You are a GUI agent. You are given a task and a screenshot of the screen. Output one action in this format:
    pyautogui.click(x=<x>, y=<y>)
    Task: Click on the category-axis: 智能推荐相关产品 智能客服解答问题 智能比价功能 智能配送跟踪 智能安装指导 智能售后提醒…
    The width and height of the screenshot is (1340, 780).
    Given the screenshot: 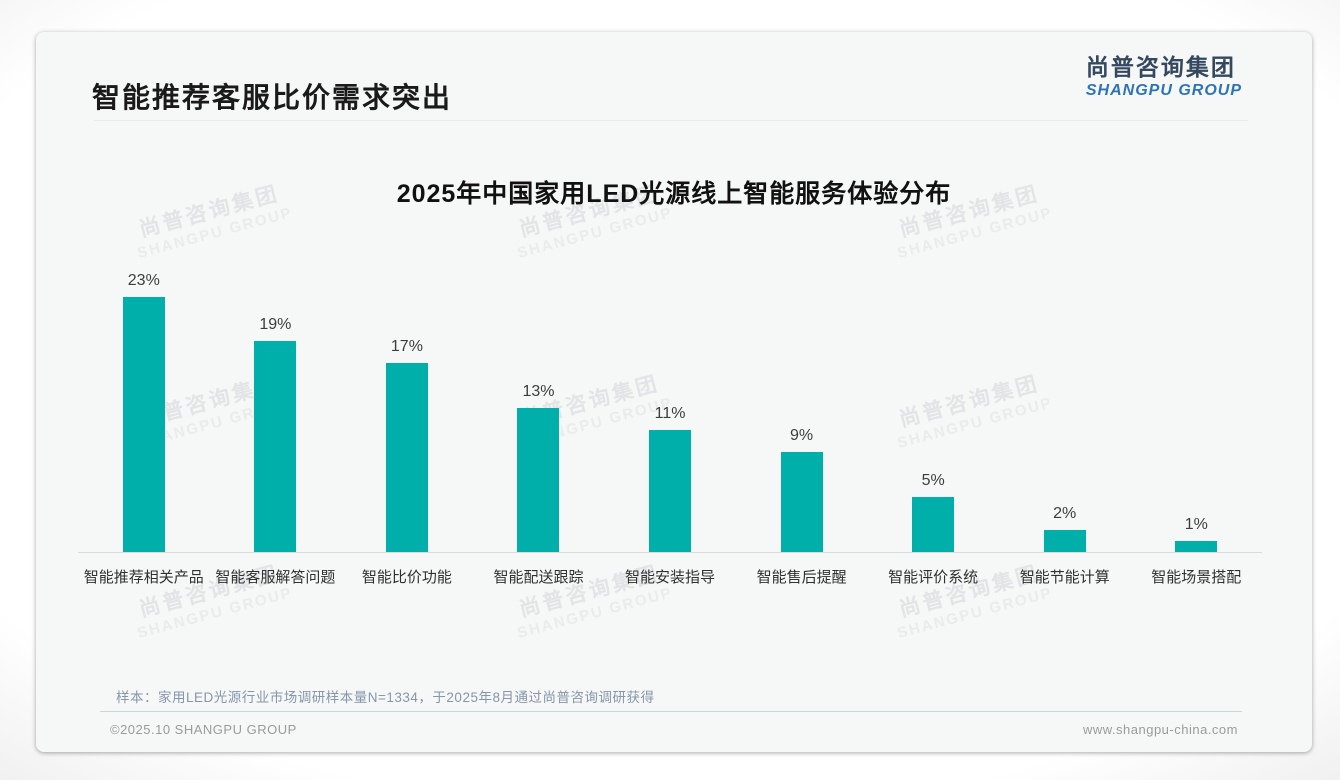 What is the action you would take?
    pyautogui.click(x=670, y=576)
    